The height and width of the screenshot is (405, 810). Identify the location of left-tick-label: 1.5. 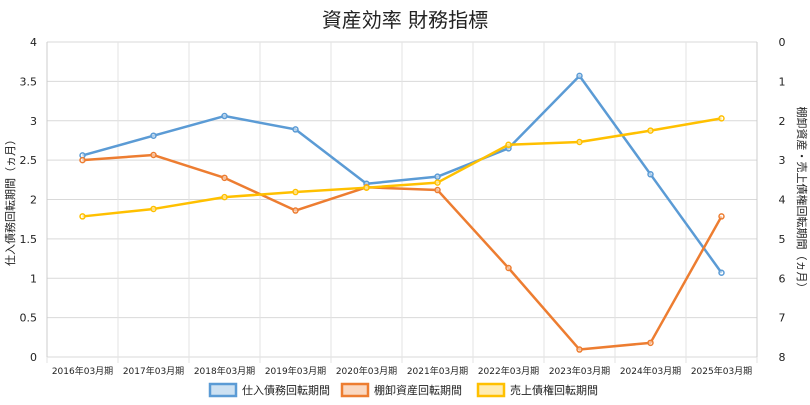
(29, 239).